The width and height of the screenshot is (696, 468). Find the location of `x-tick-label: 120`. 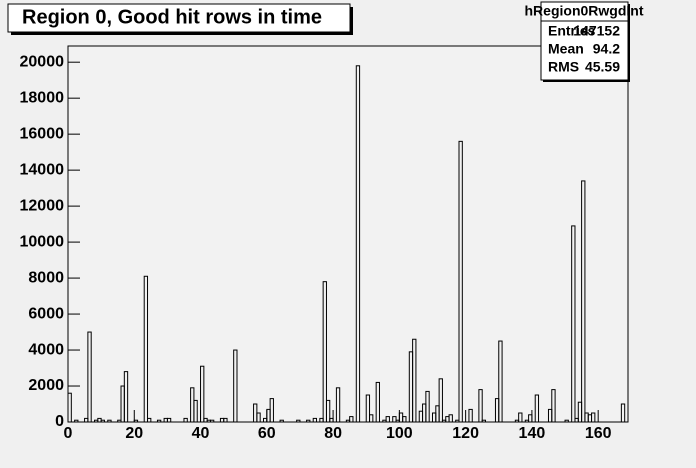

x-tick-label: 120 is located at coordinates (465, 433).